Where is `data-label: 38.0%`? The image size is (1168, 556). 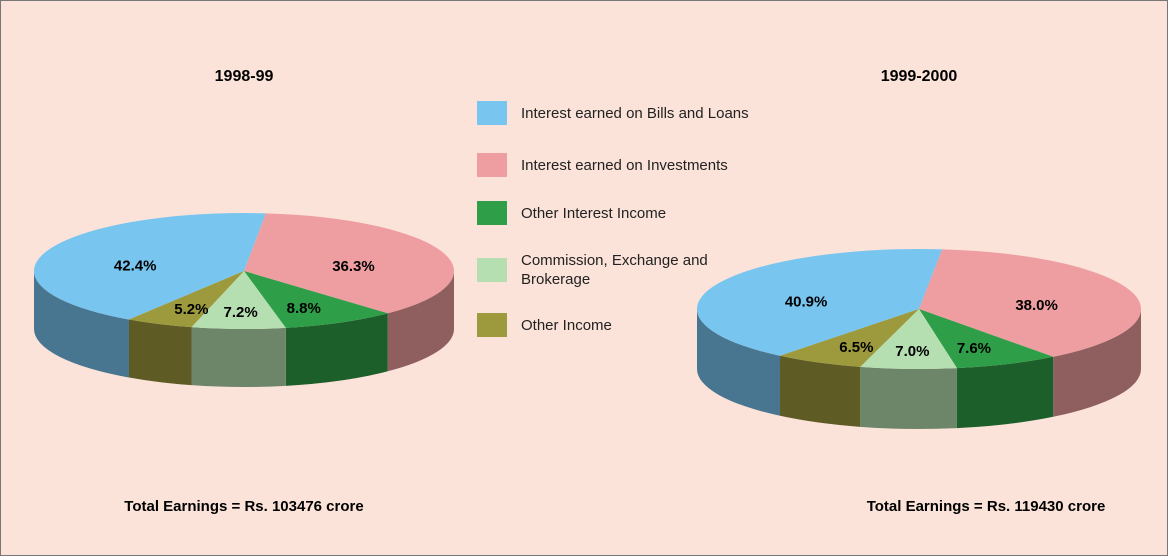 data-label: 38.0% is located at coordinates (1036, 305).